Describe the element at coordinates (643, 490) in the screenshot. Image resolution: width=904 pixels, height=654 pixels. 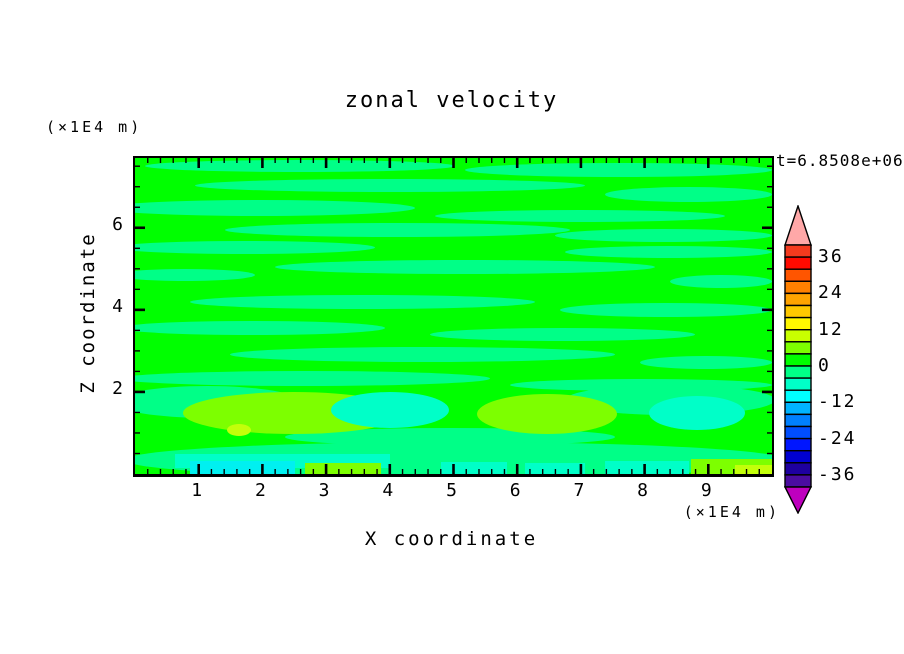
I see `x-tick-label: 8` at that location.